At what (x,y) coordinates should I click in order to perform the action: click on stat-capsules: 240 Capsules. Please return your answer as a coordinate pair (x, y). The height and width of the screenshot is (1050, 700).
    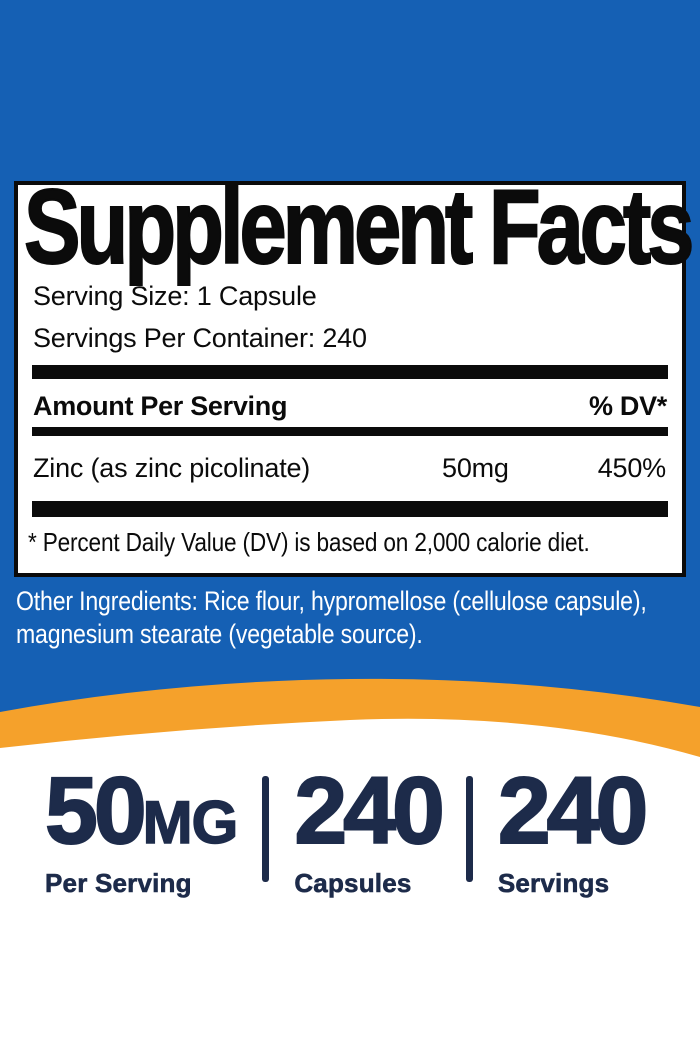
    Looking at the image, I should click on (369, 831).